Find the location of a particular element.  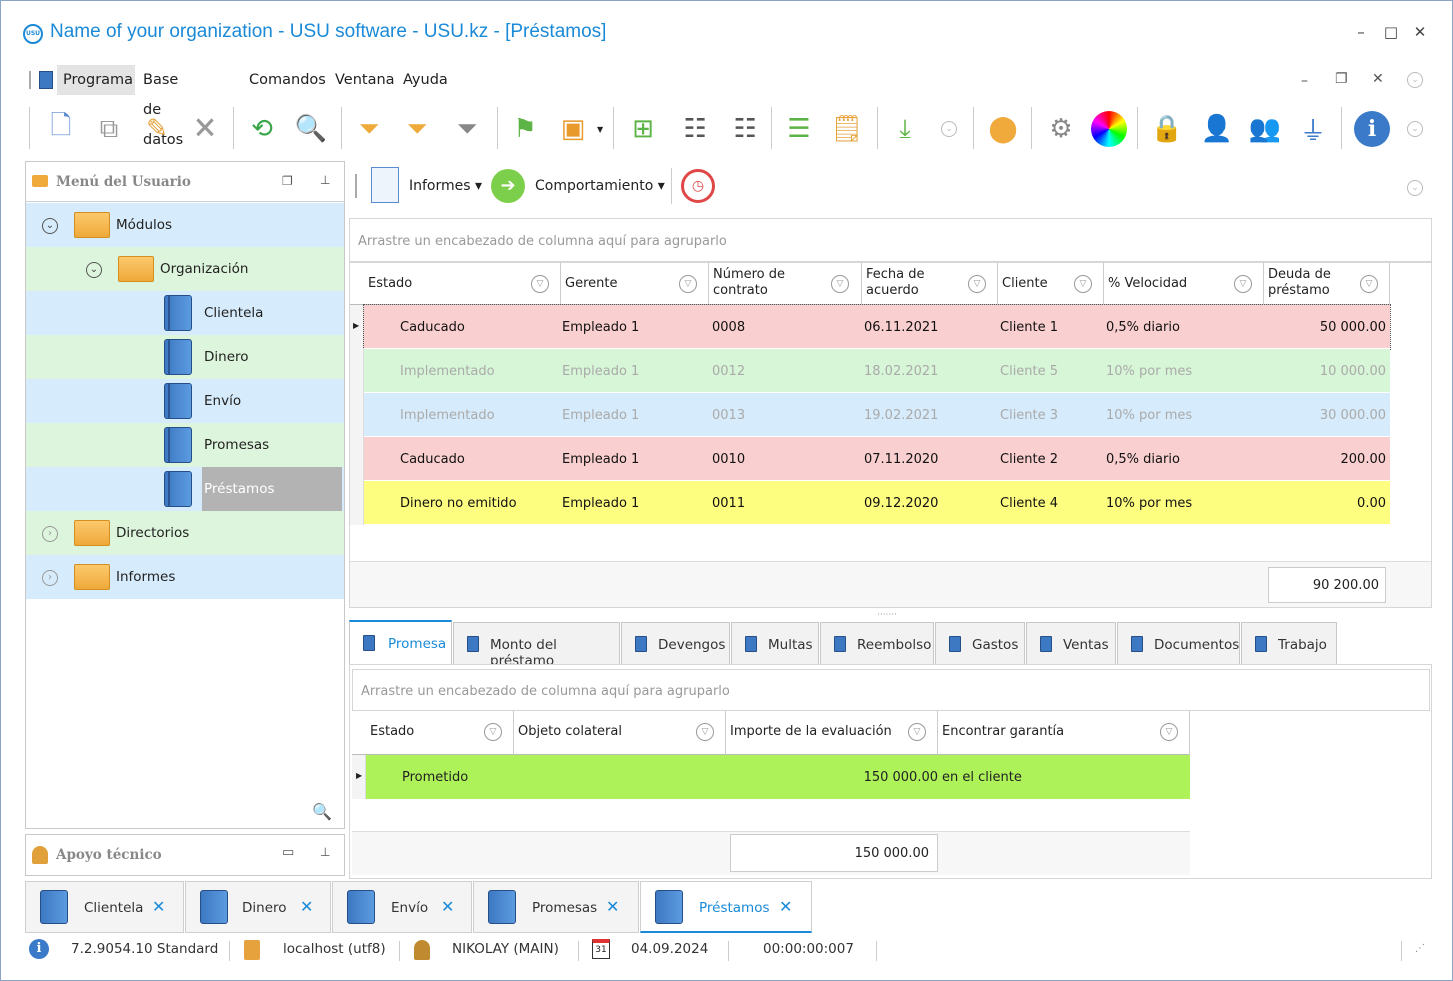

menu-programa: Programa is located at coordinates (96, 80).